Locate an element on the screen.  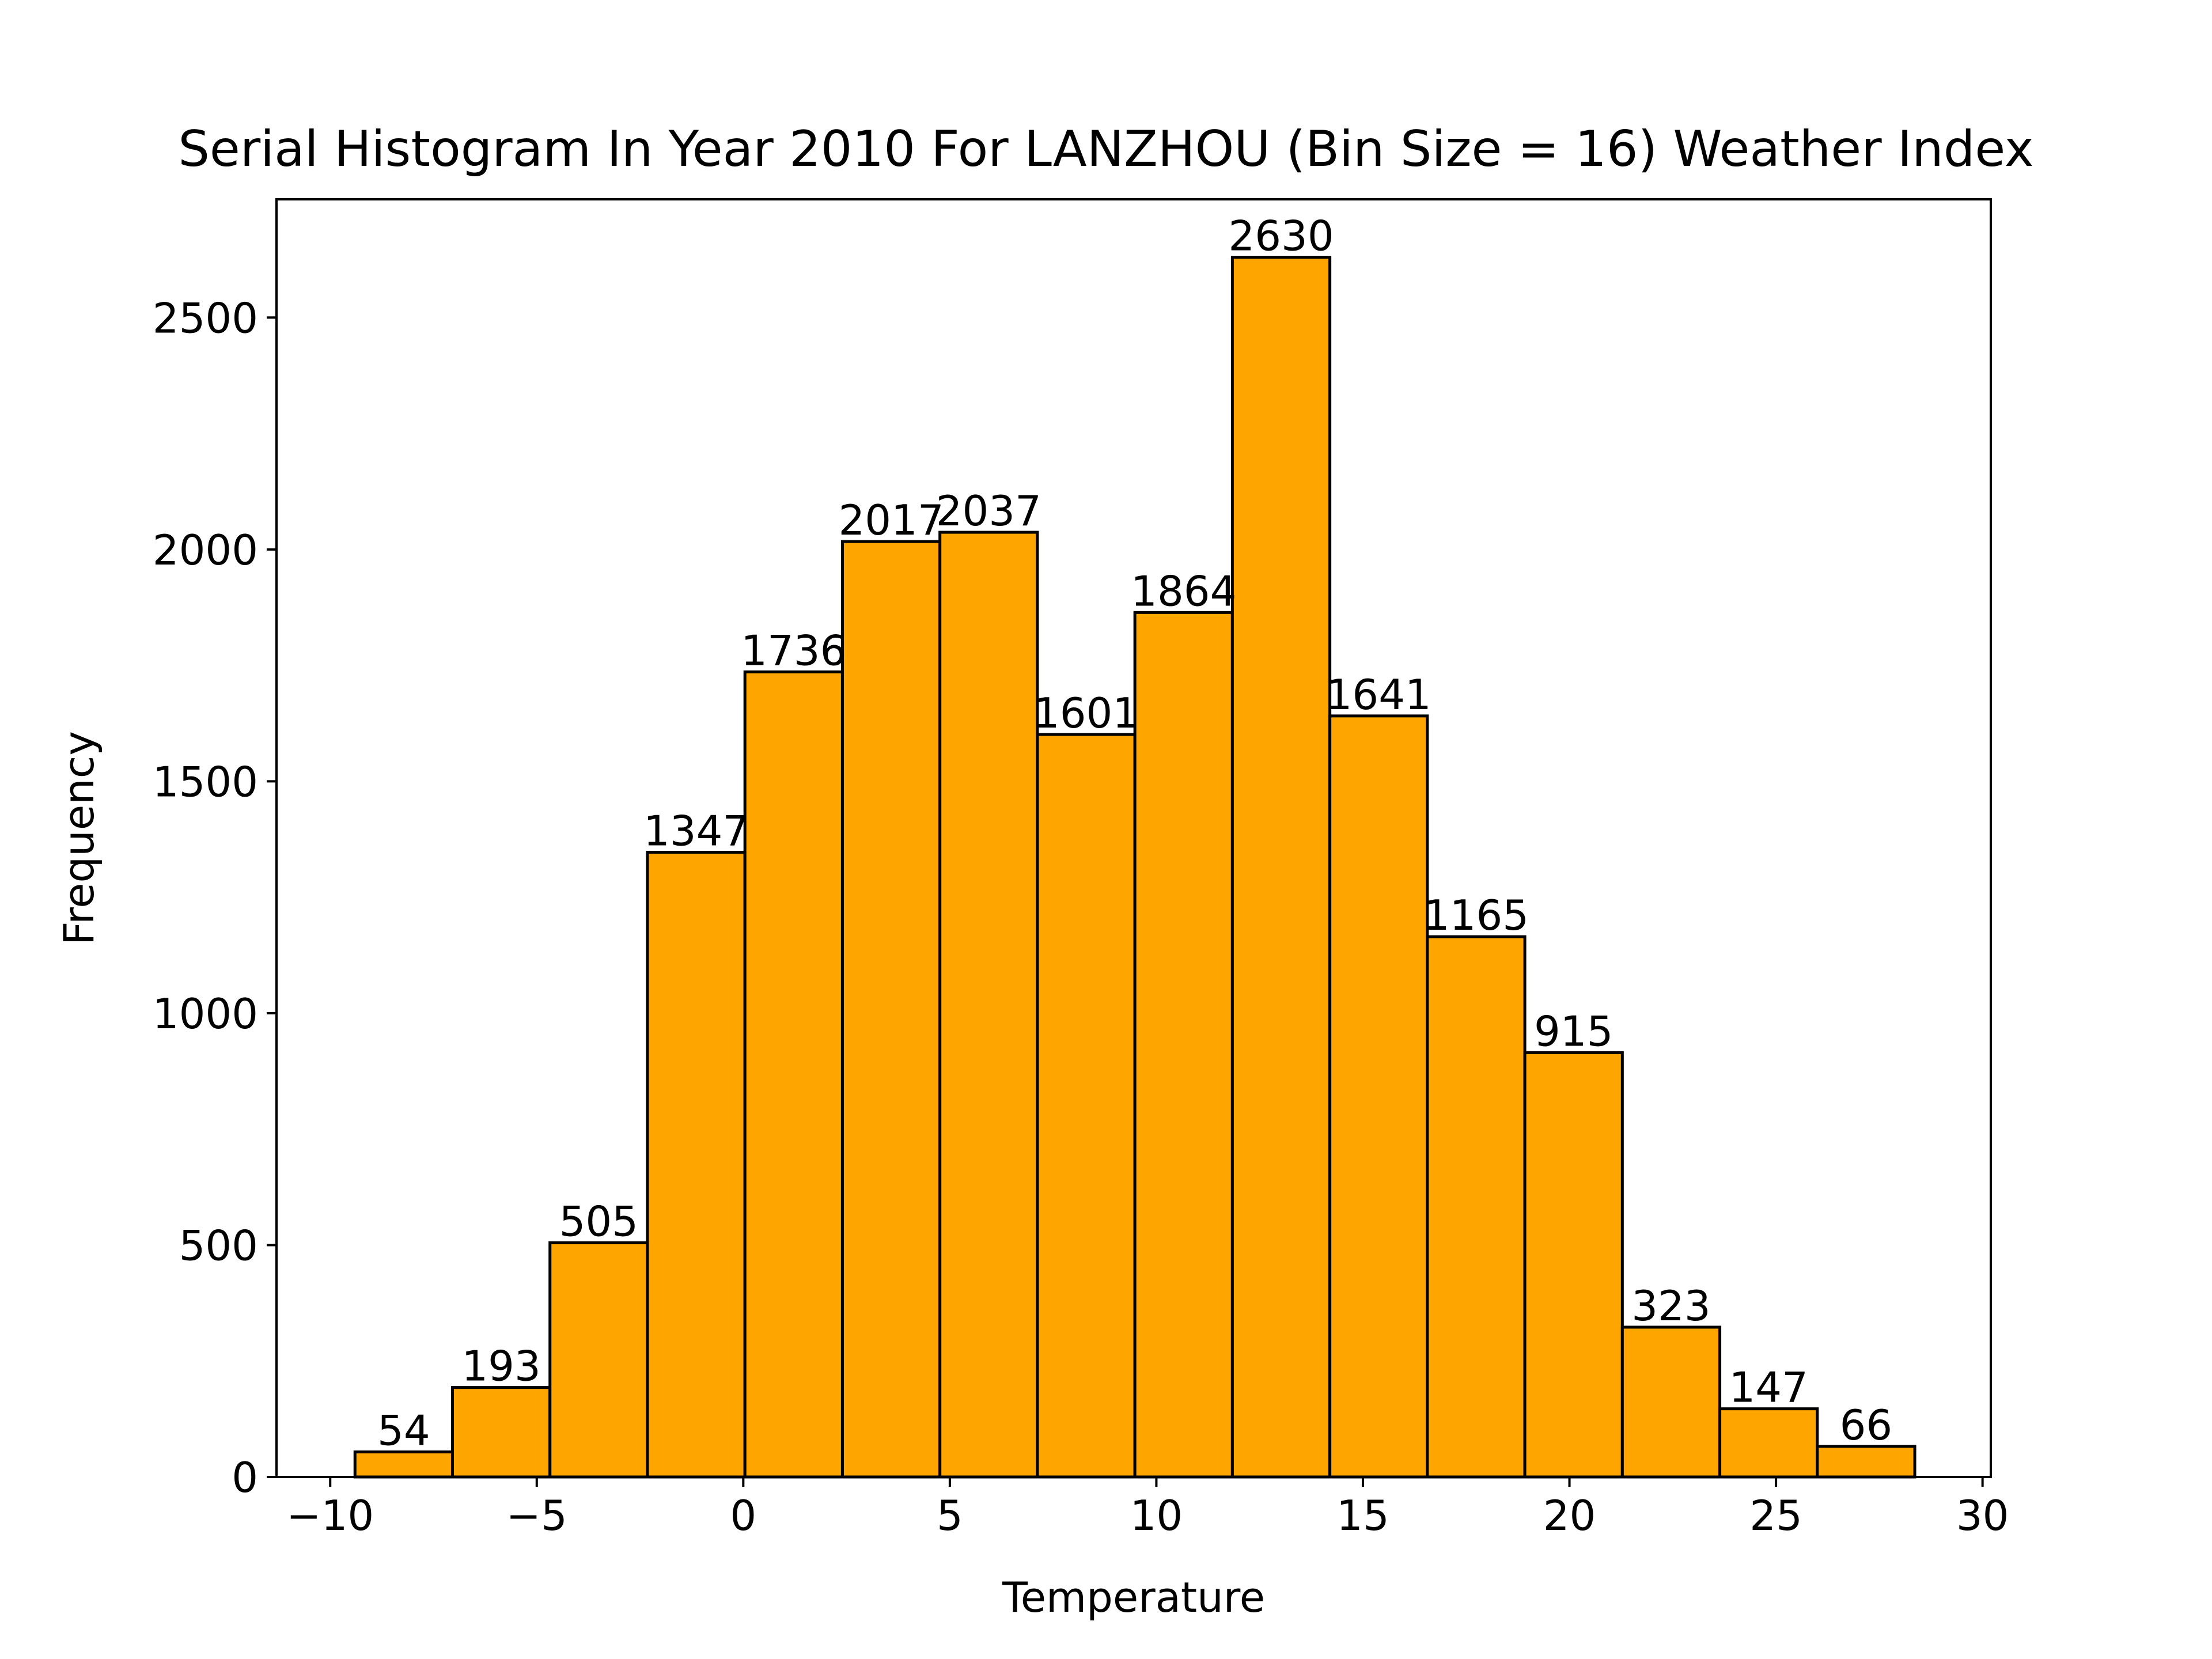
bar-value-label: 66 is located at coordinates (1866, 1425).